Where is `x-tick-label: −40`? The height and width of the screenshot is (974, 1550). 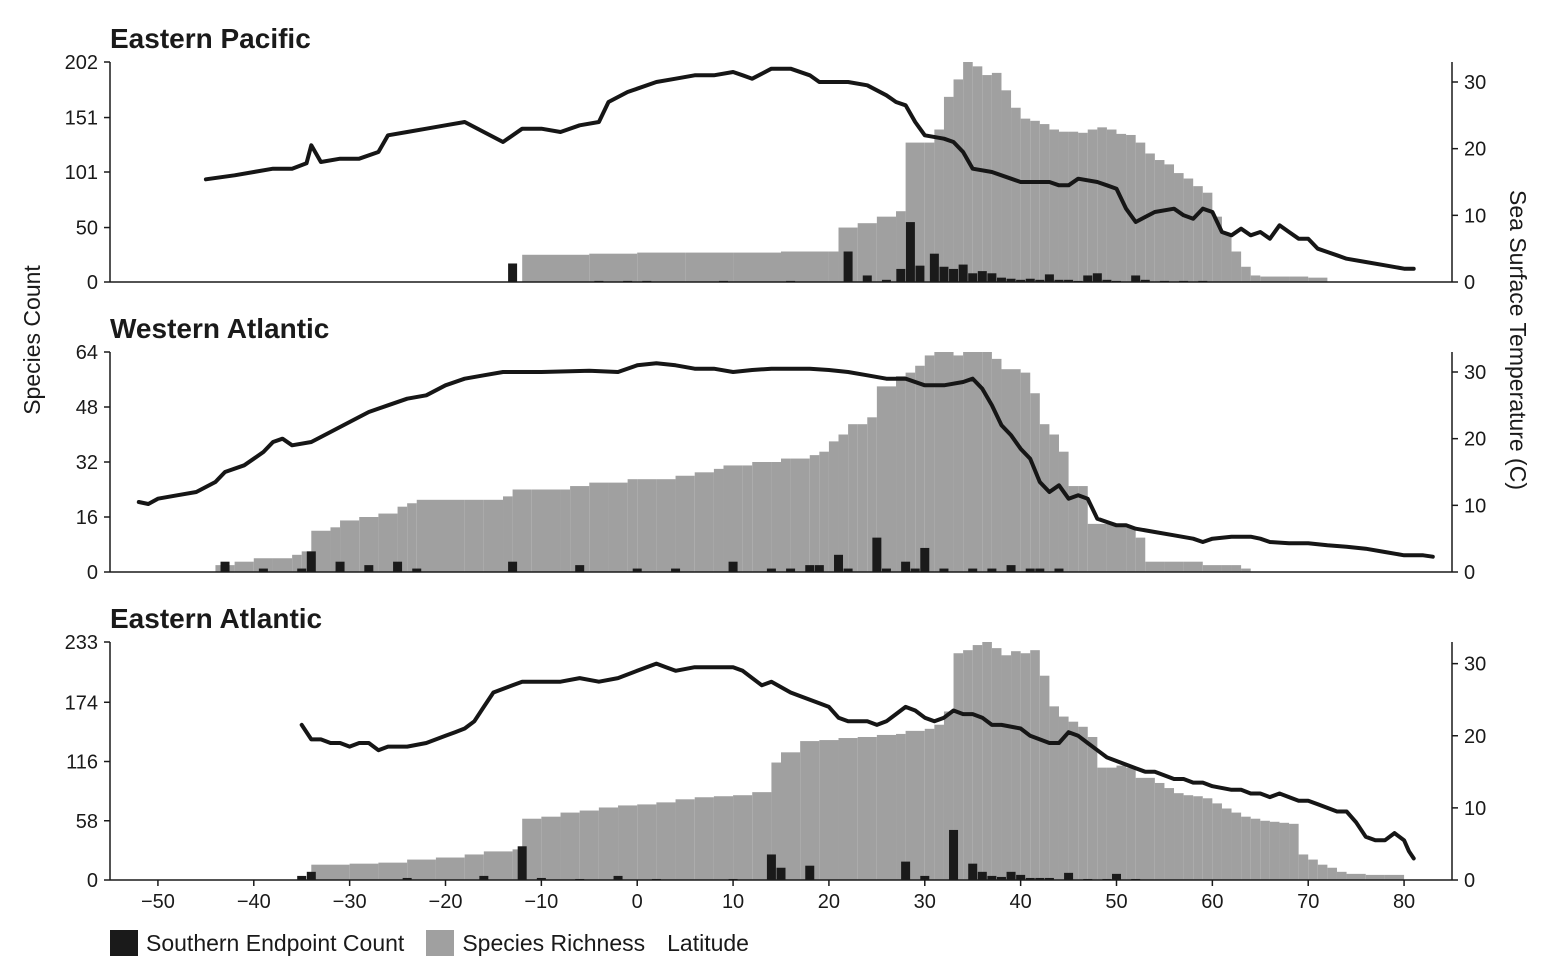
x-tick-label: −40 is located at coordinates (254, 902).